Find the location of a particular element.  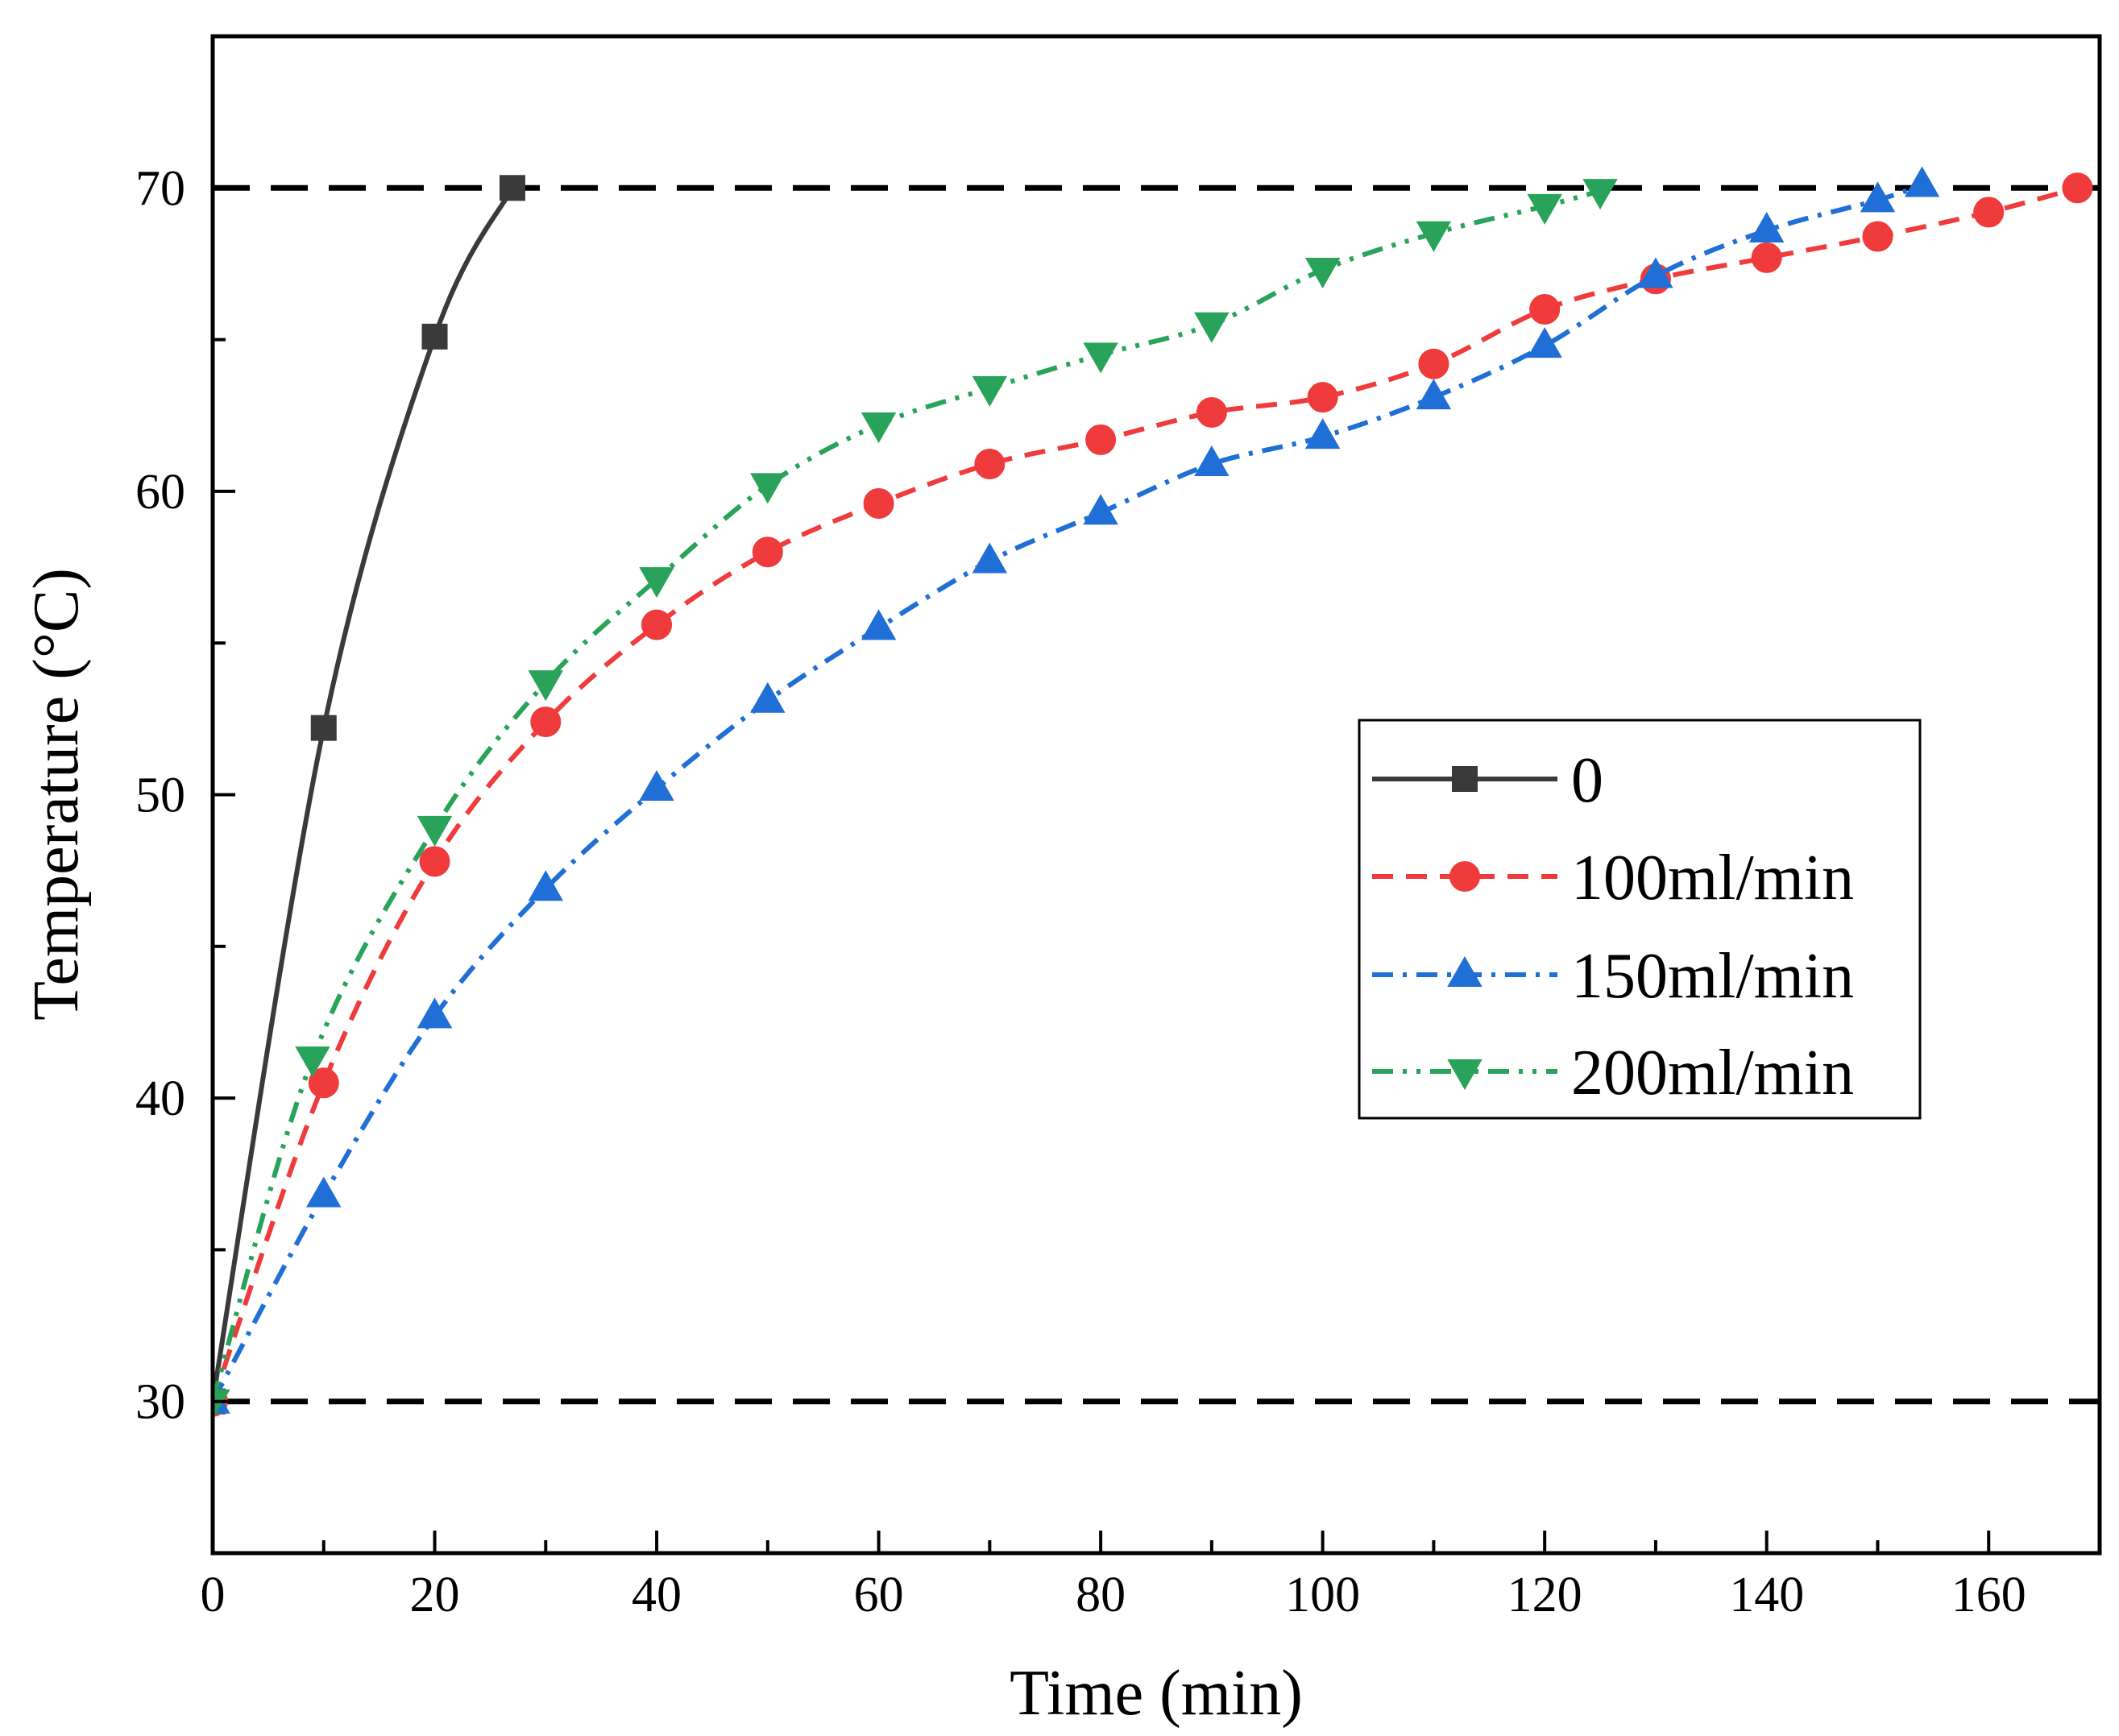

x-tick-label-120: 120 is located at coordinates (1544, 1595).